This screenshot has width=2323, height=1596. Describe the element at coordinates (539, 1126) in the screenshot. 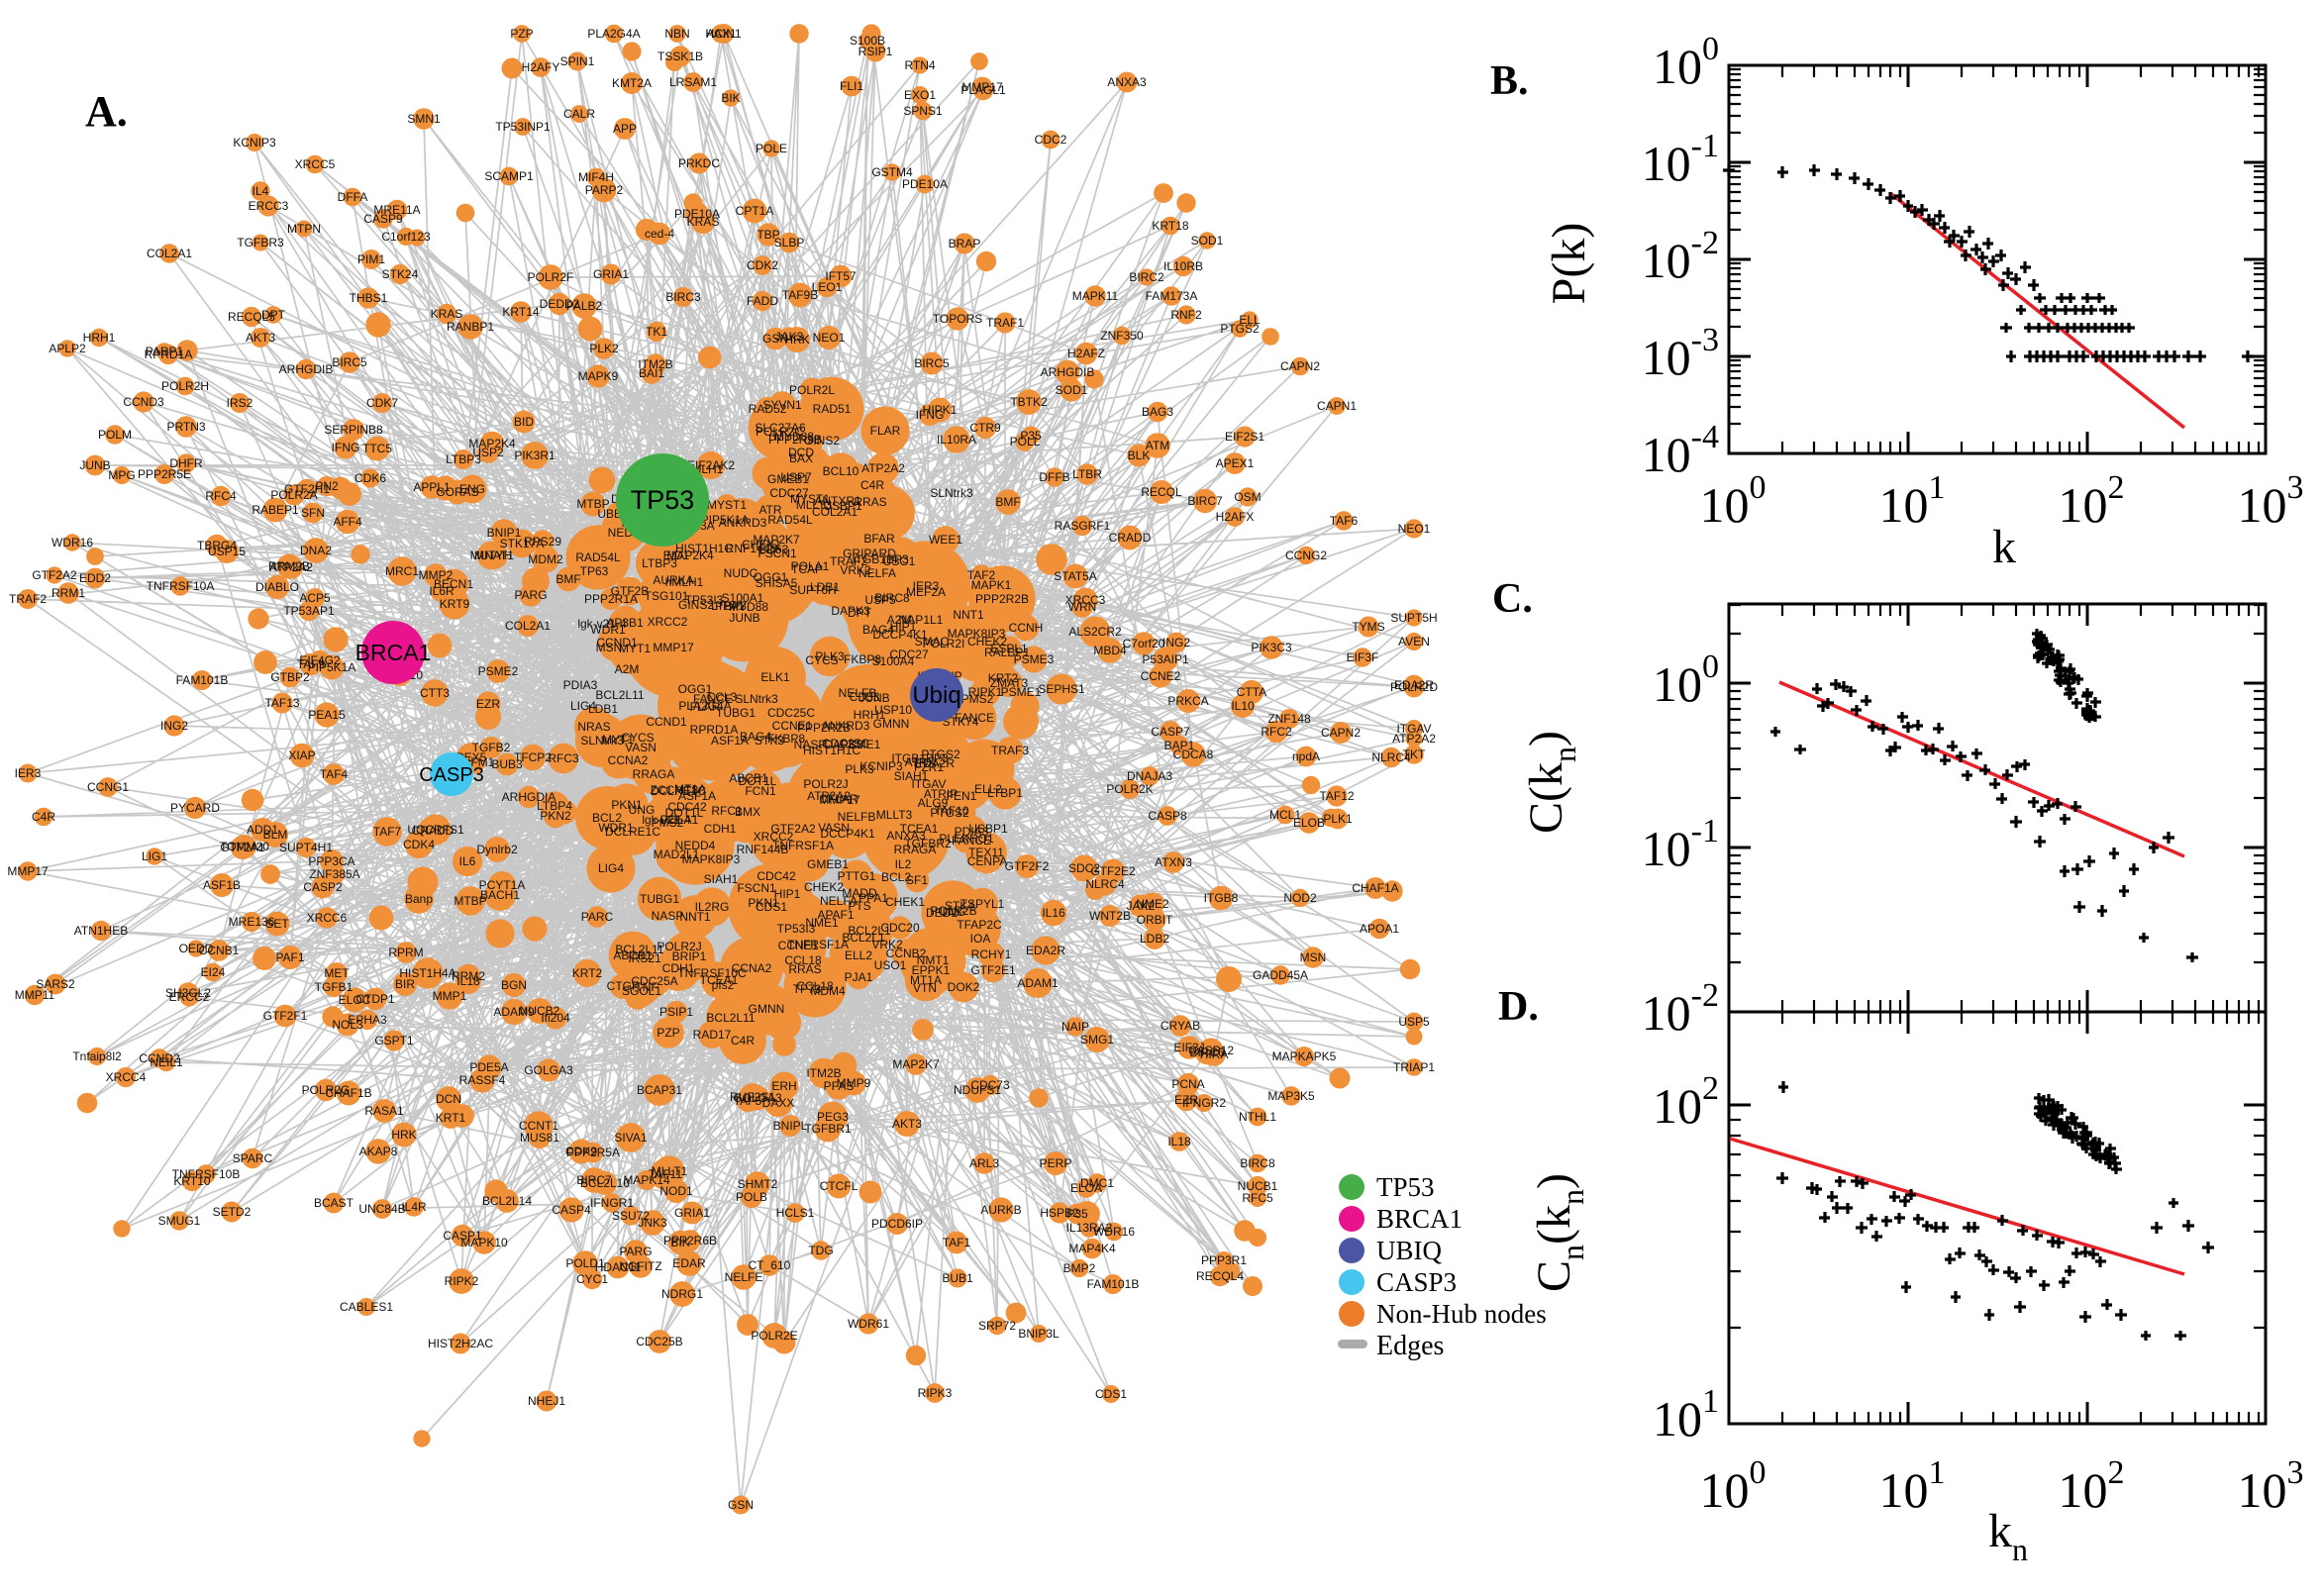

I see `svg-text: CCNT1` at that location.